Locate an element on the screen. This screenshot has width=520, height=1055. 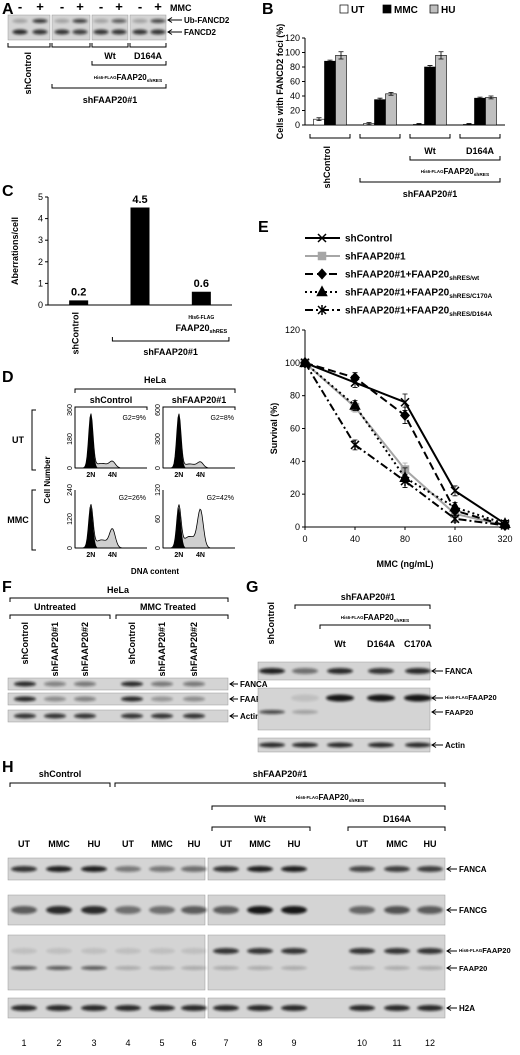
construct-label-part: FAAP20 is located at coordinates (333, 797).